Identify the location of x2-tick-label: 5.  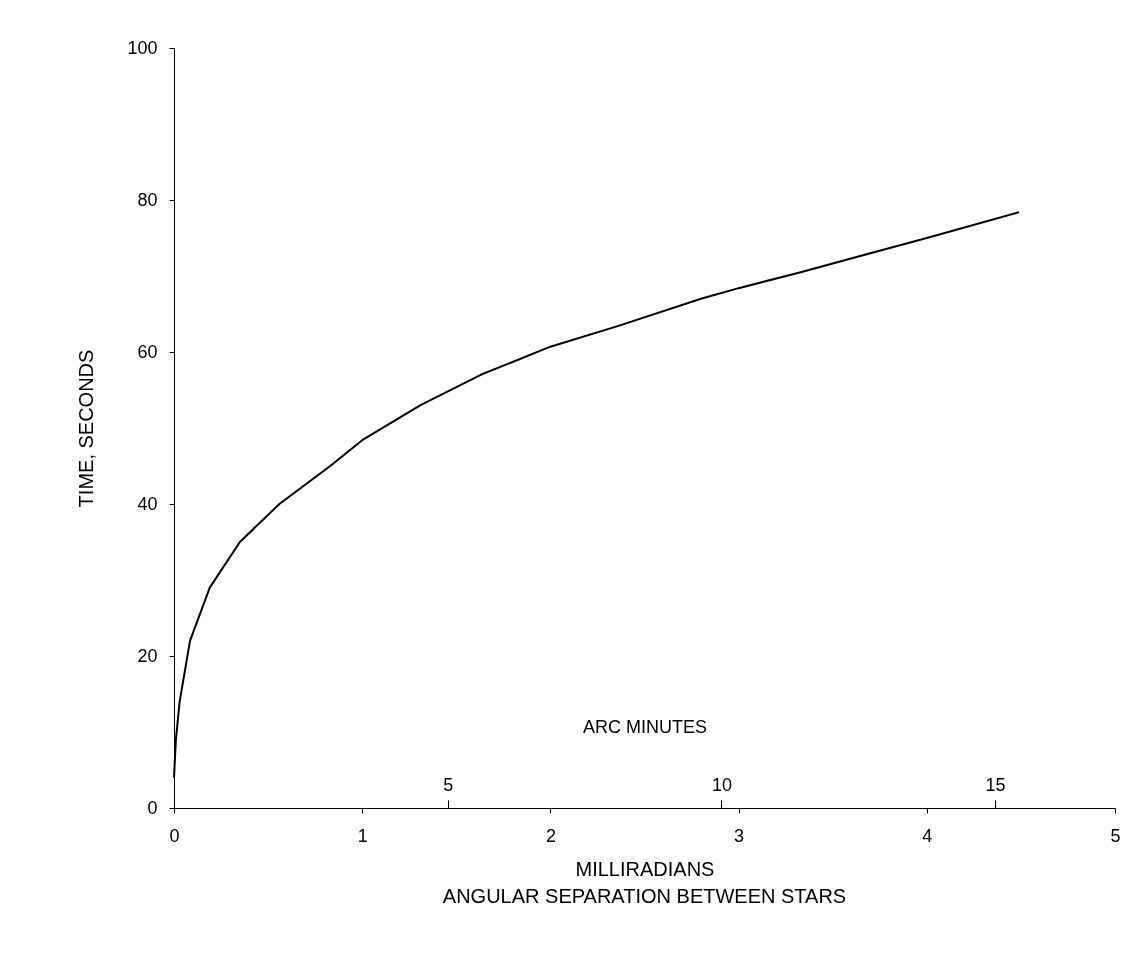
(448, 784).